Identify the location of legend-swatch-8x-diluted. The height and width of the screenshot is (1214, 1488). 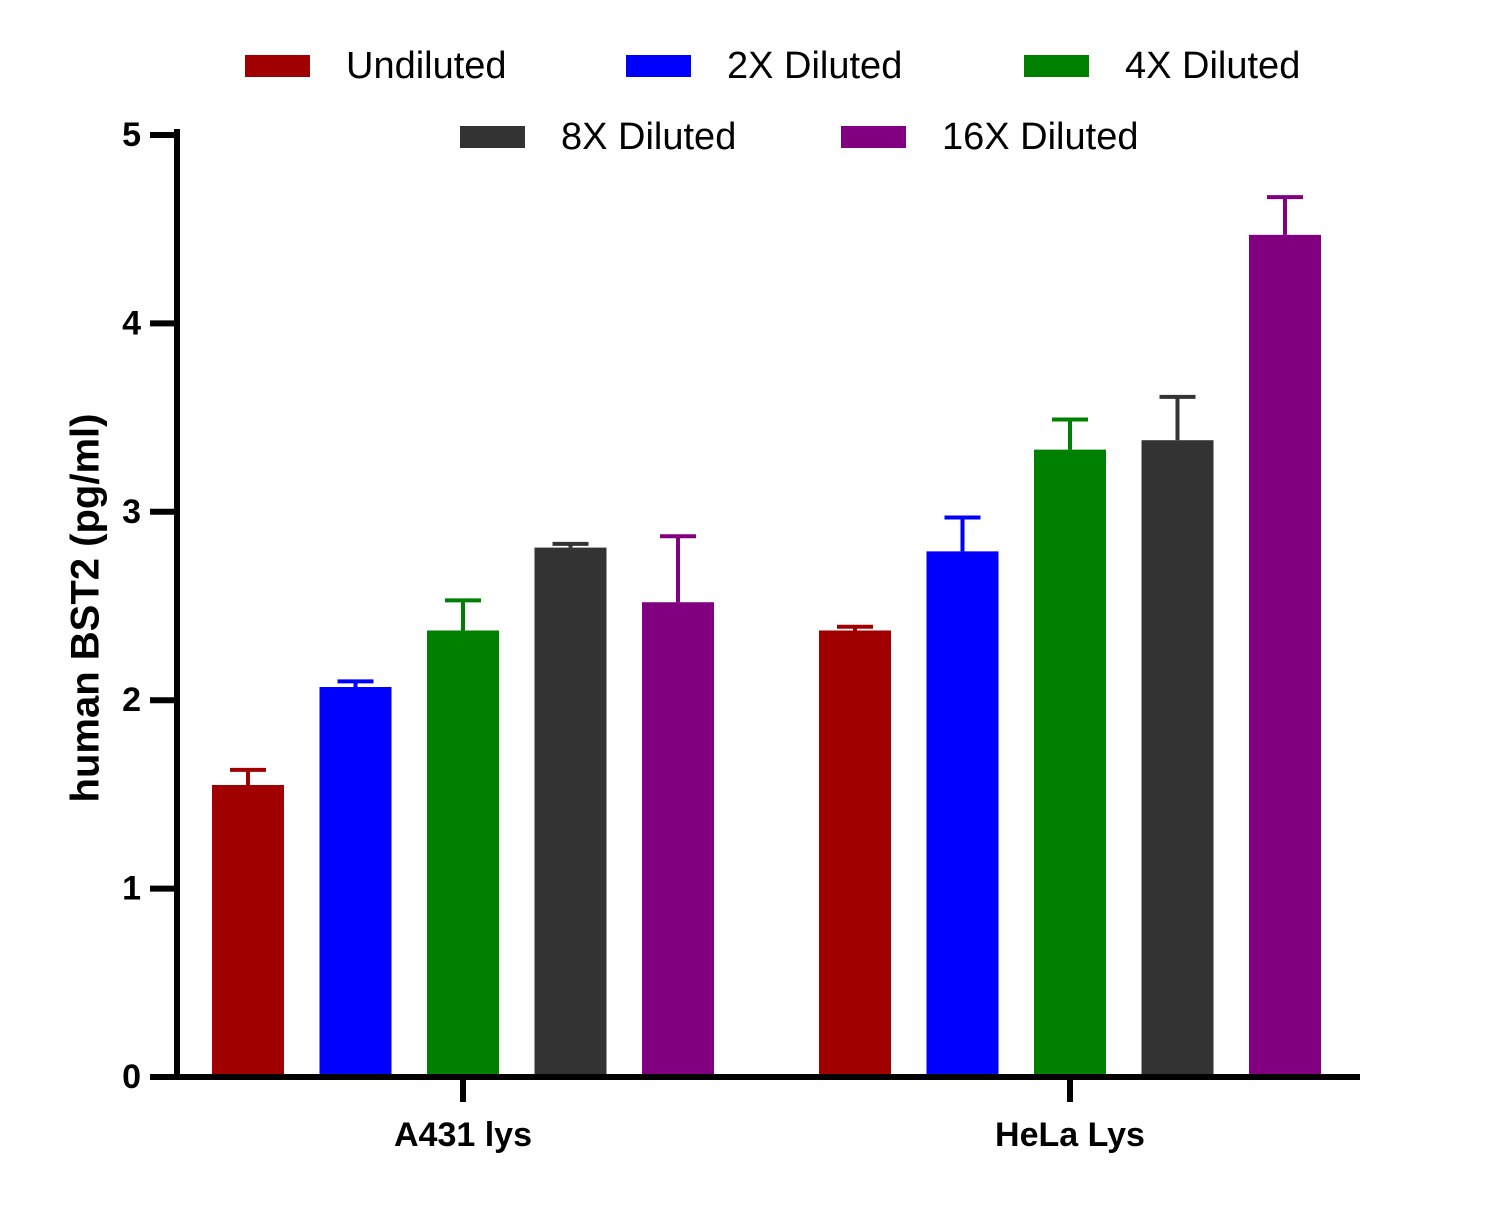
(492, 137).